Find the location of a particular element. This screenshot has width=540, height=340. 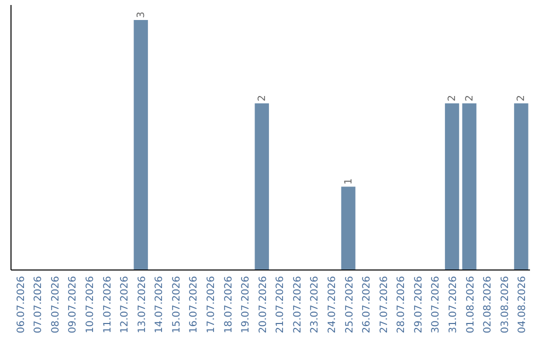

x-tick-label: 15.07.2026 is located at coordinates (176, 305).